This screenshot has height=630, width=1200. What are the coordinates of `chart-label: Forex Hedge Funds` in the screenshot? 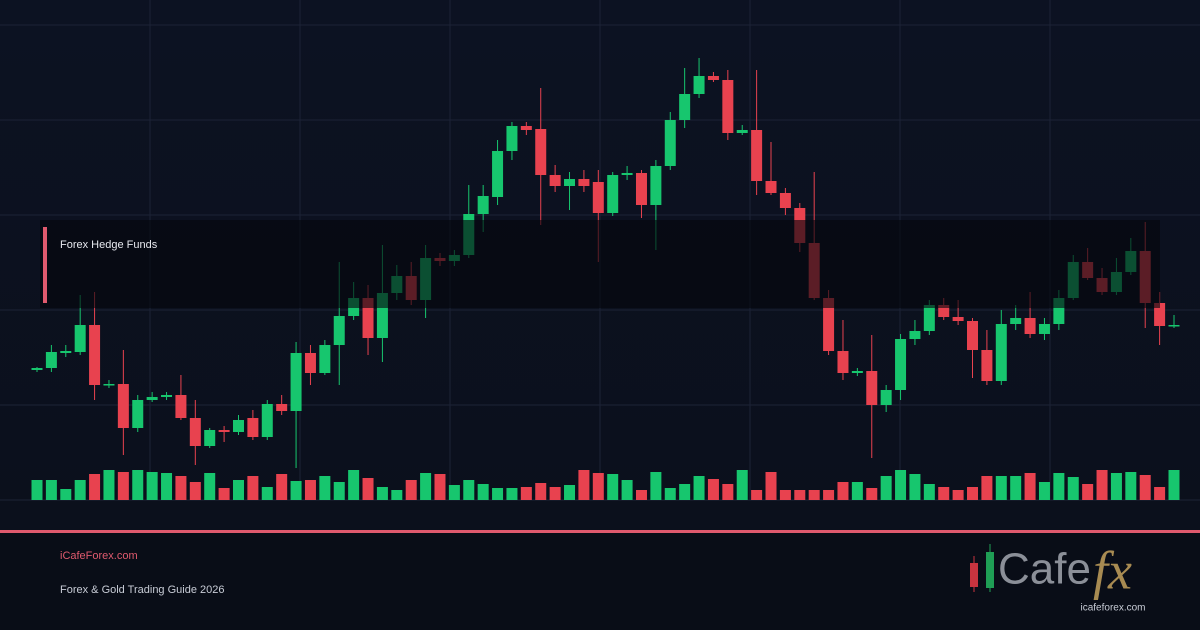 It's located at (109, 245).